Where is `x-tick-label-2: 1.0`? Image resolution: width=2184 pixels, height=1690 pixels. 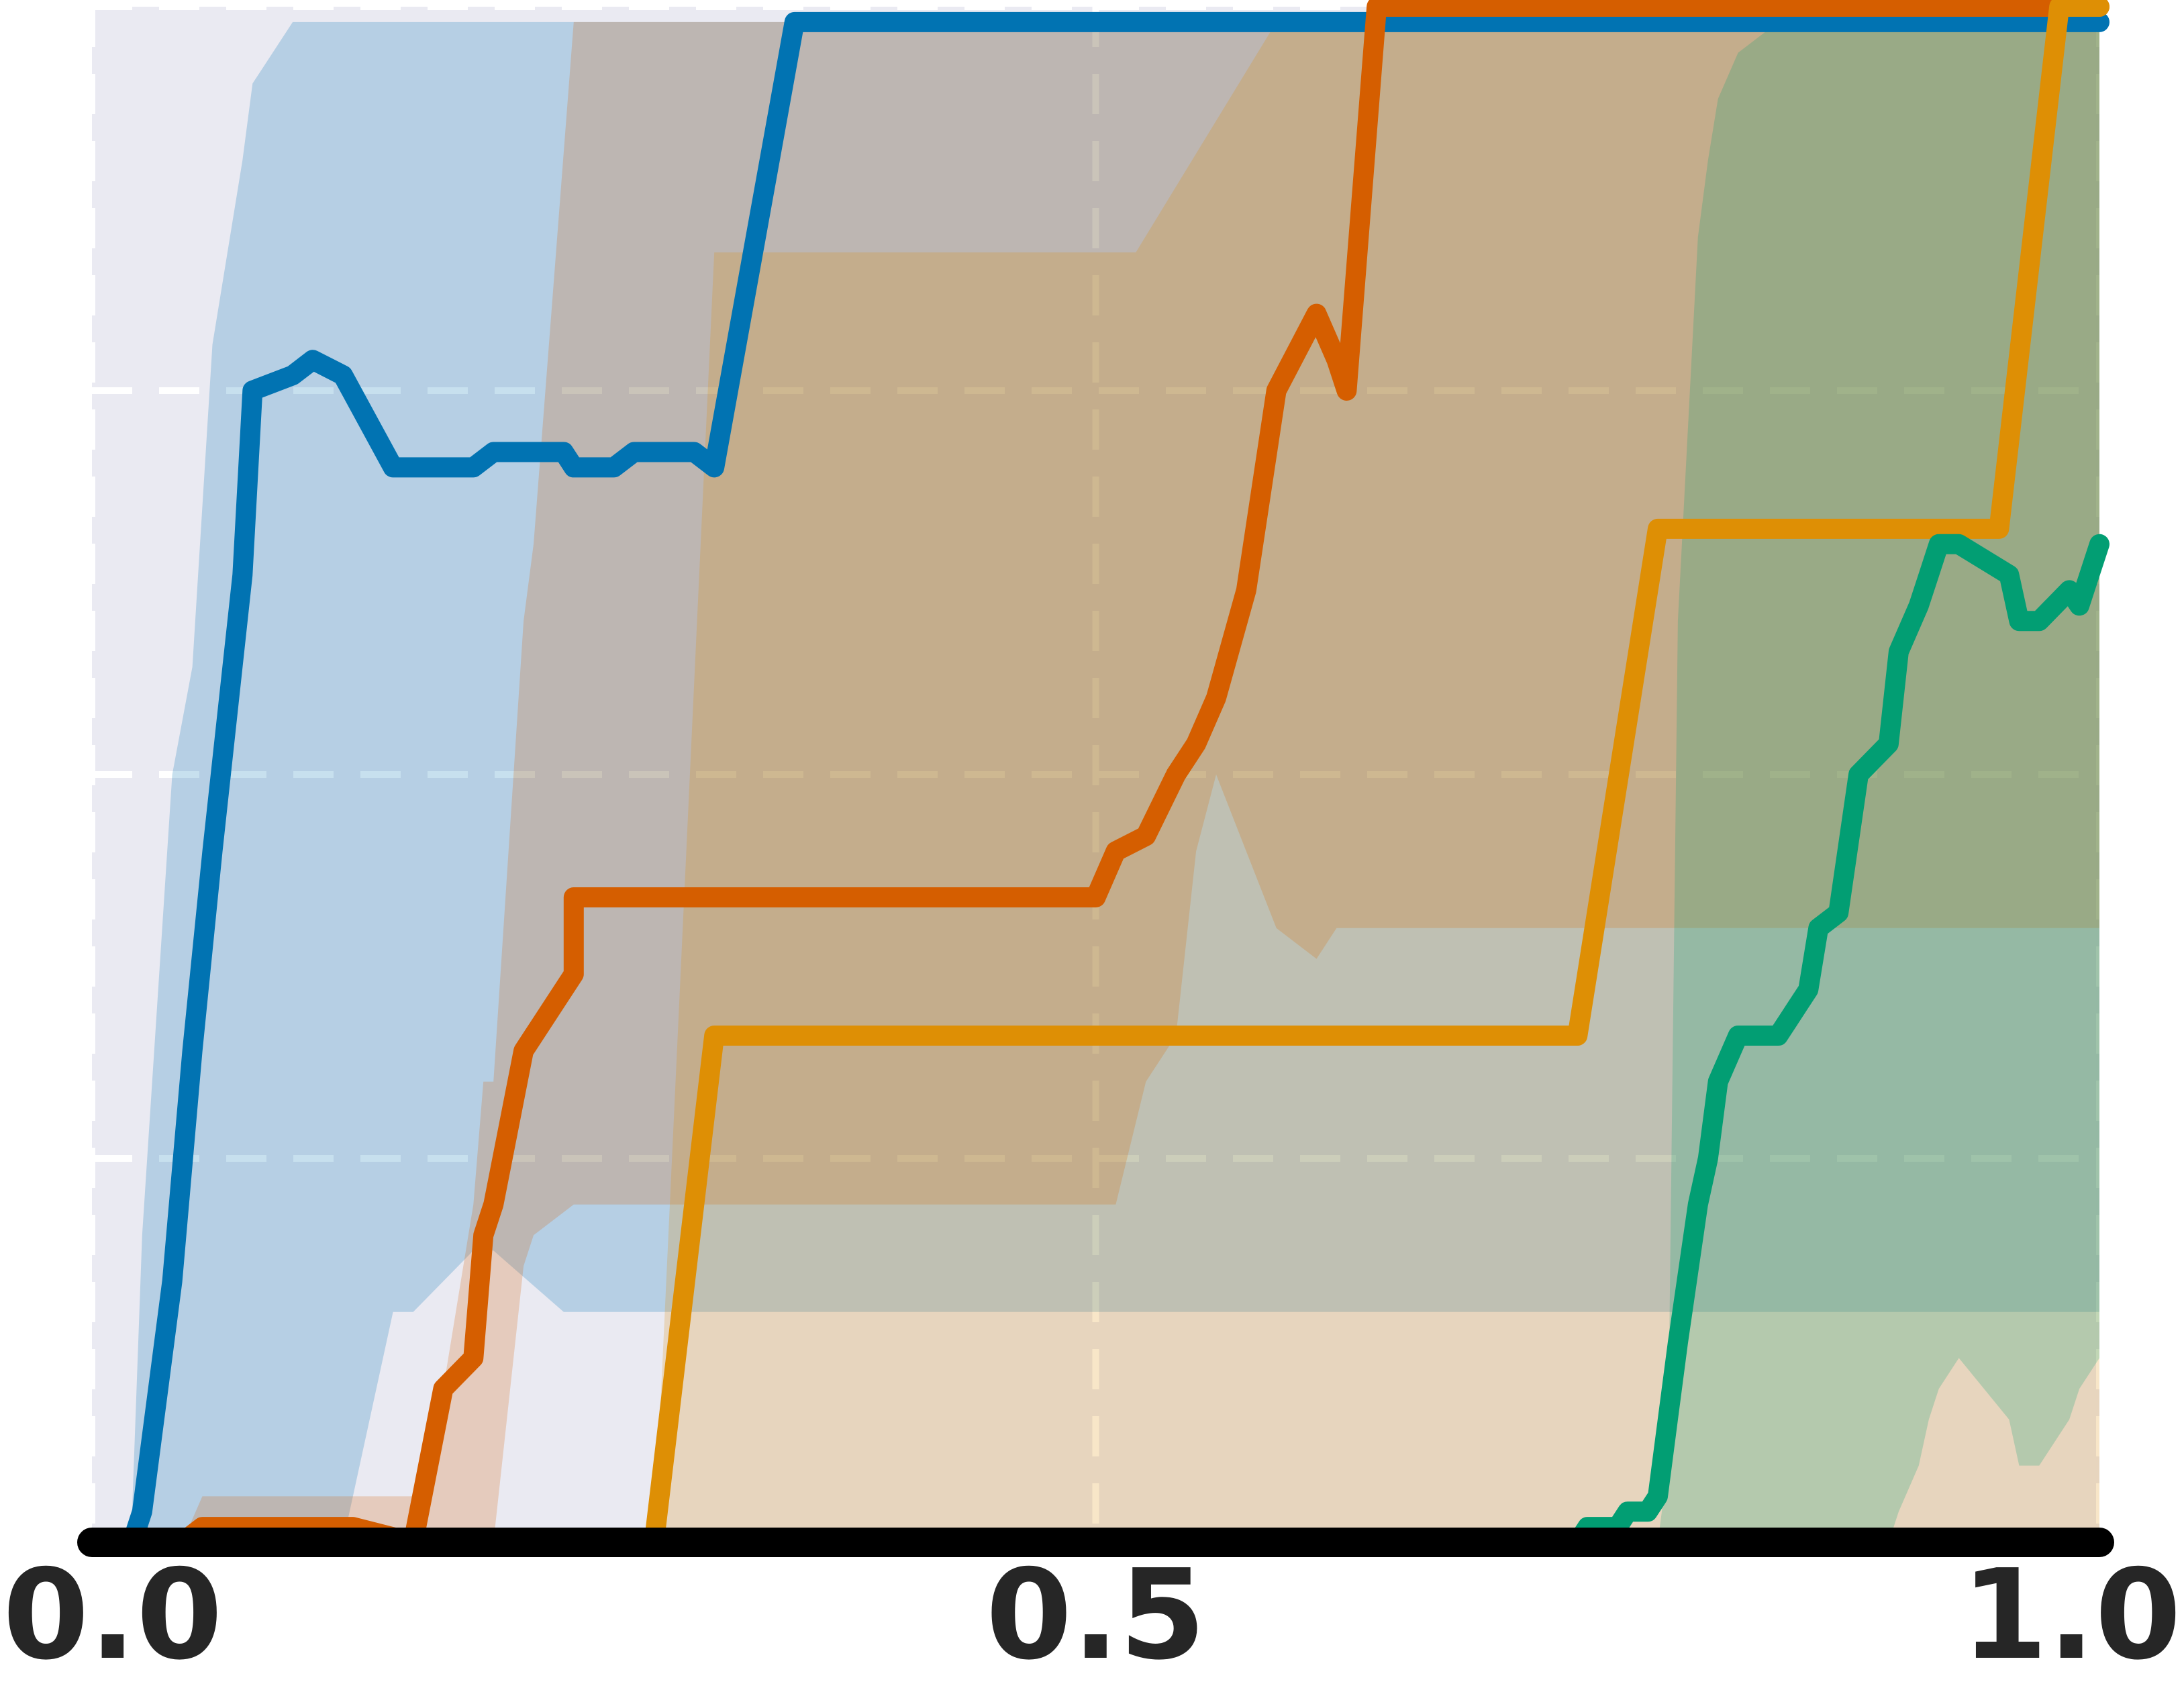 x-tick-label-2: 1.0 is located at coordinates (2071, 1615).